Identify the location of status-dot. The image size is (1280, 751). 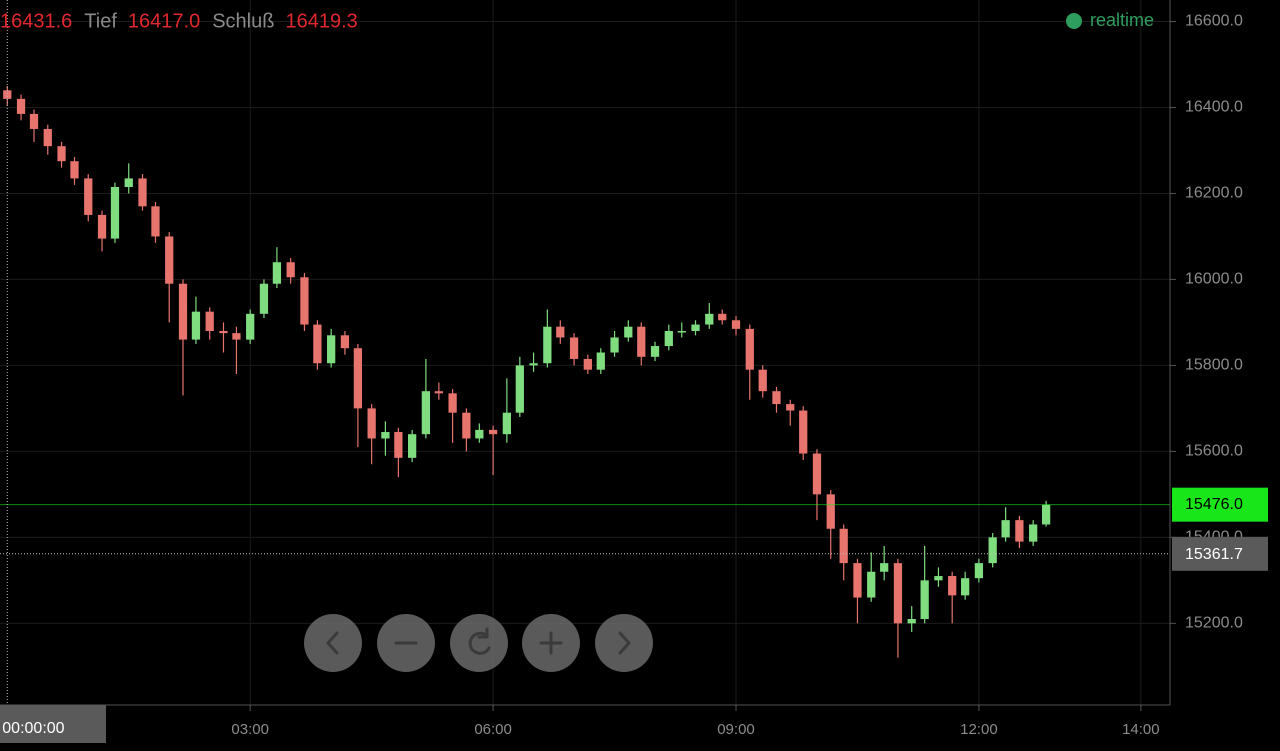
(1074, 21).